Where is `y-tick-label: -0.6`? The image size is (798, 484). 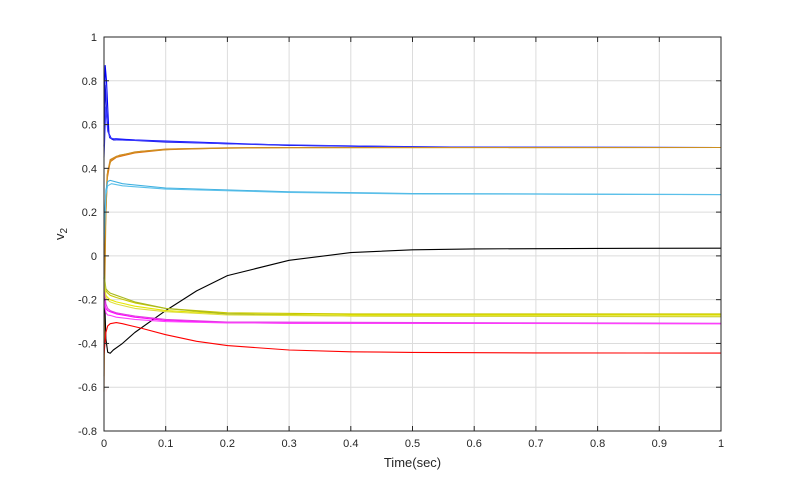
y-tick-label: -0.6 is located at coordinates (87, 388).